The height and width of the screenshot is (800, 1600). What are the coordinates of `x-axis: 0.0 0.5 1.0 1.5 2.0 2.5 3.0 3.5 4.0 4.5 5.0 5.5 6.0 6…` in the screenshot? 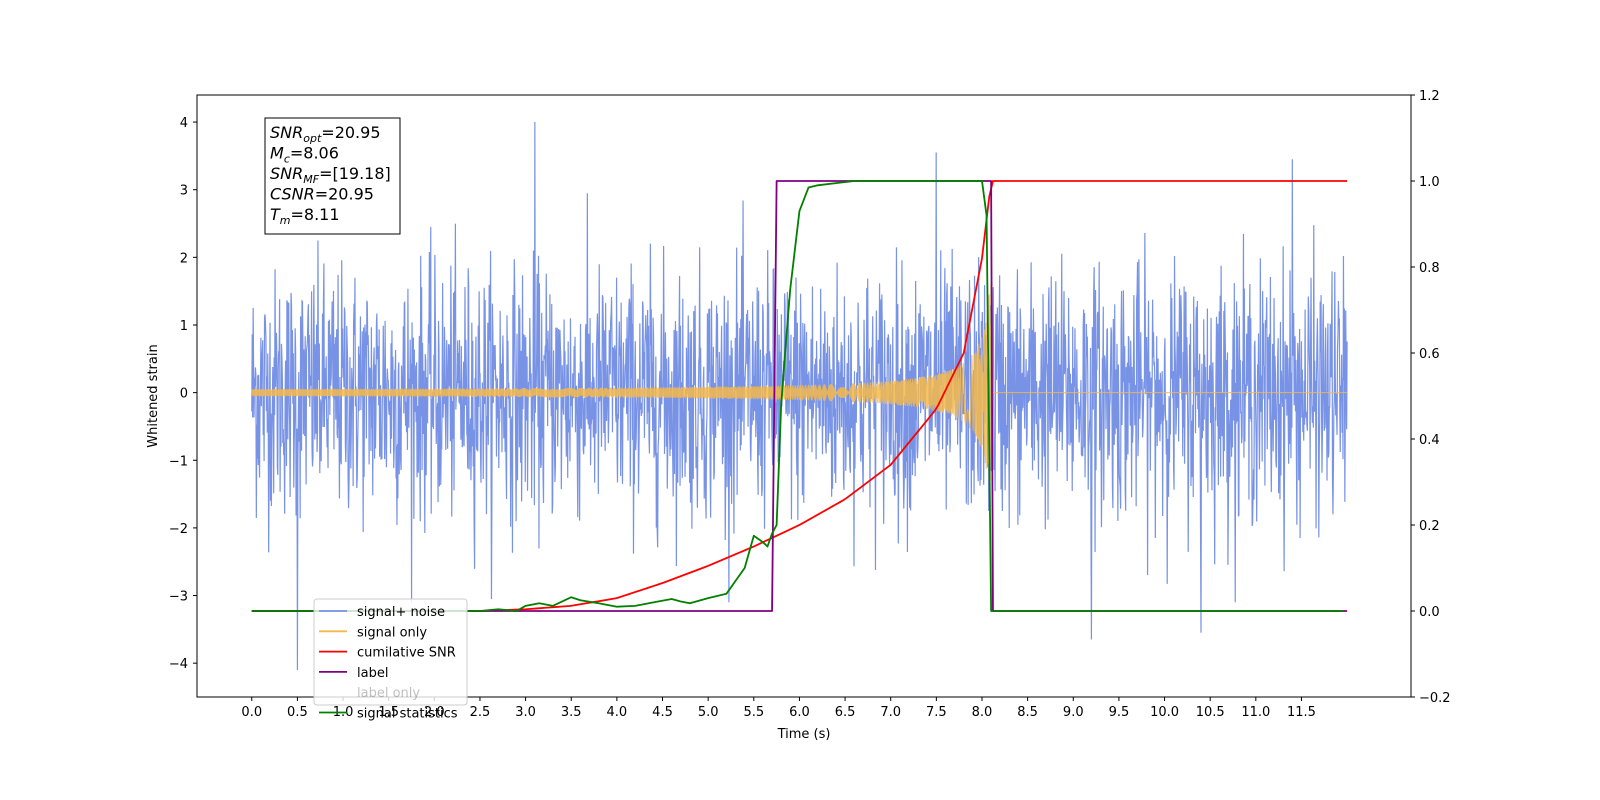 It's located at (778, 708).